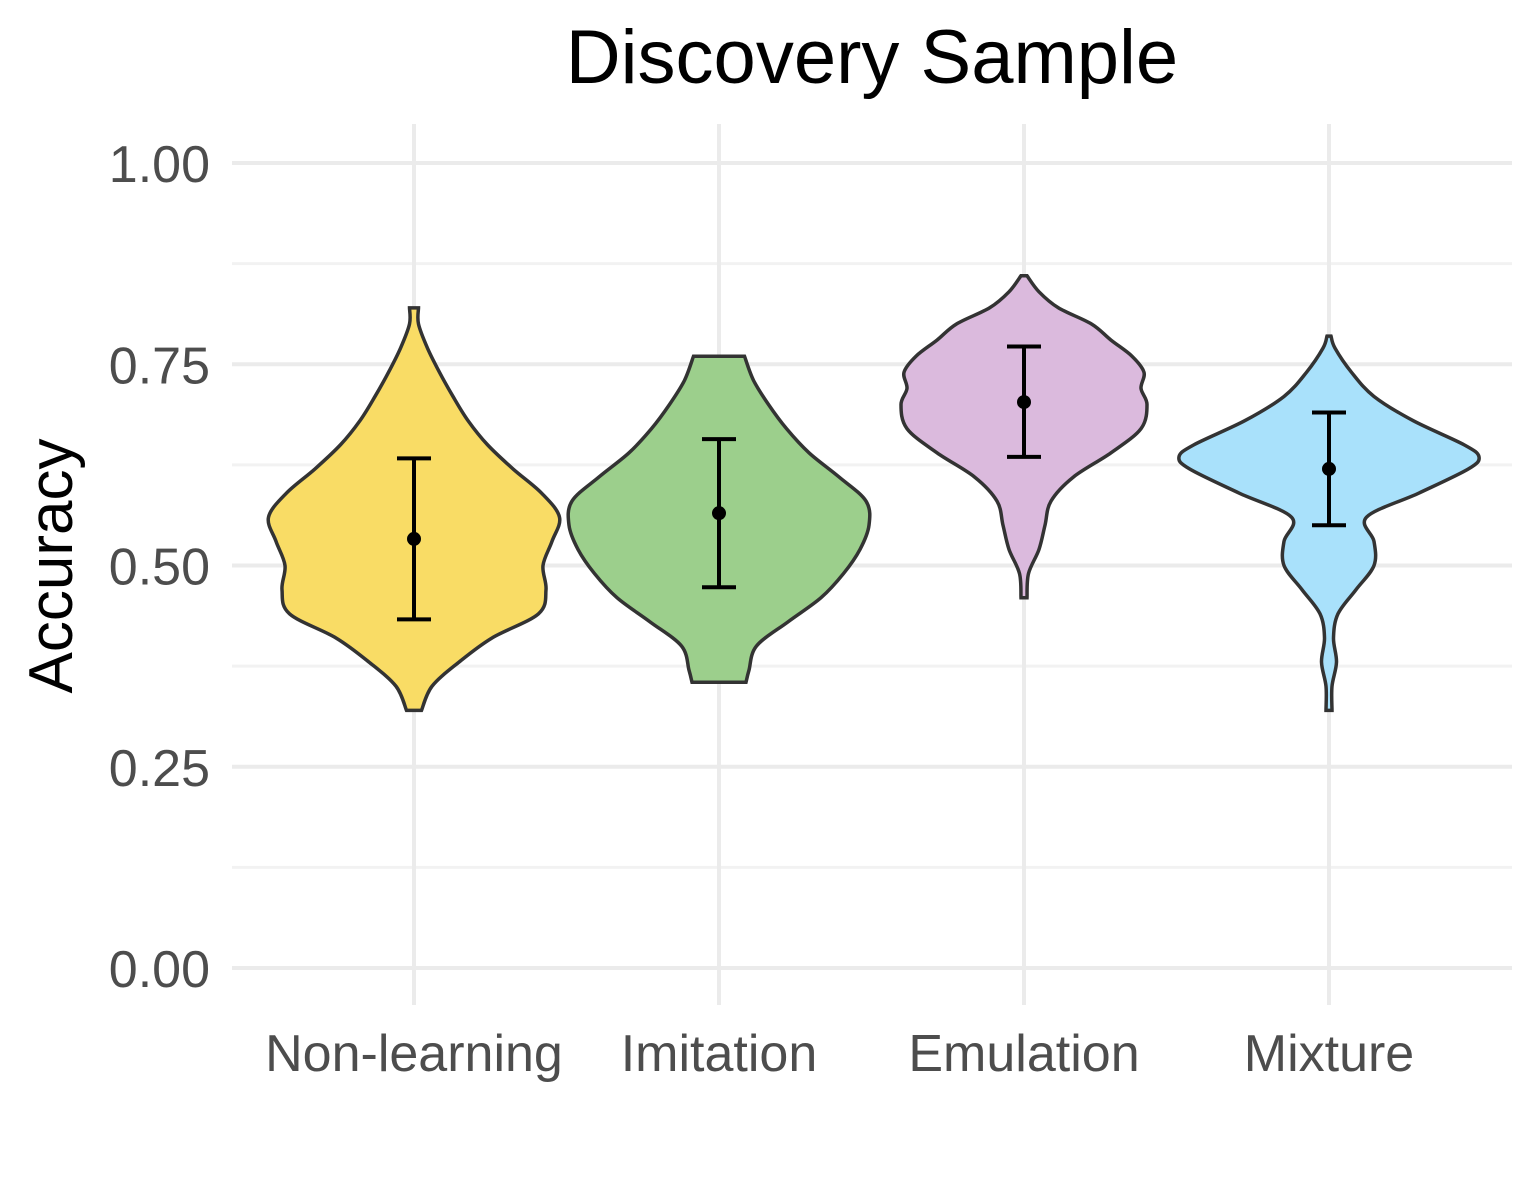  What do you see at coordinates (159, 366) in the screenshot?
I see `y-tick-label: 0.75` at bounding box center [159, 366].